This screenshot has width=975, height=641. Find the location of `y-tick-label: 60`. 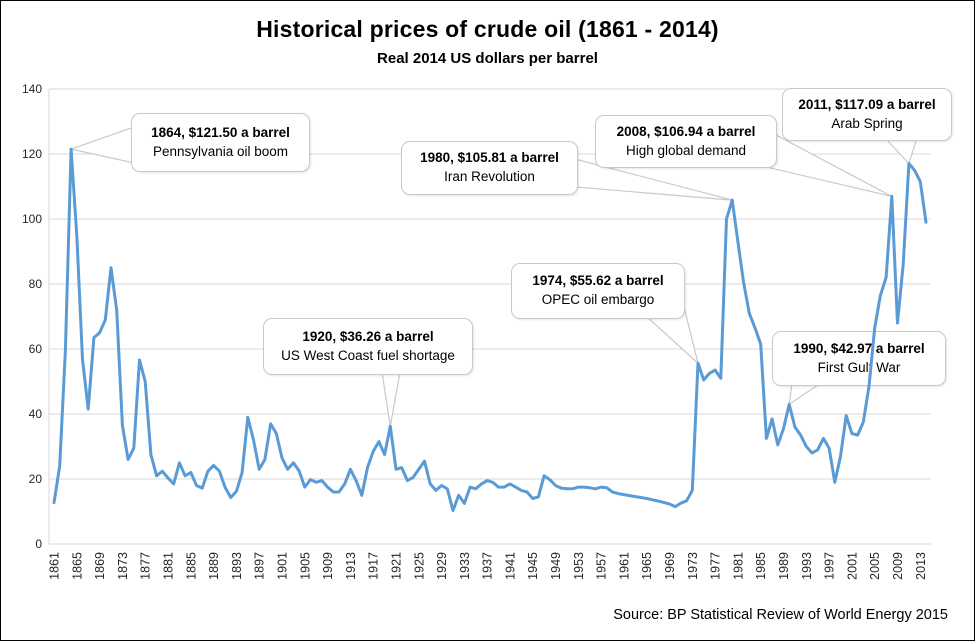

y-tick-label: 60 is located at coordinates (36, 349).